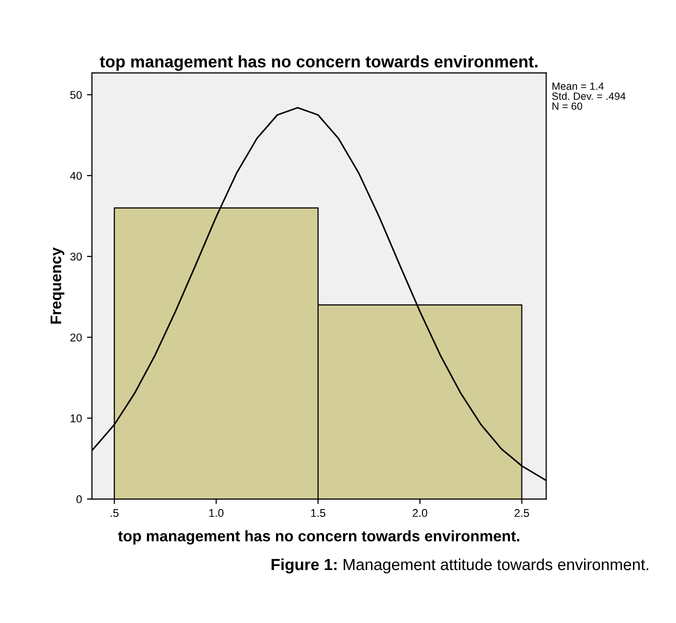 The image size is (676, 623). Describe the element at coordinates (319, 63) in the screenshot. I see `chart-title: top management has no concern towards environment.` at that location.